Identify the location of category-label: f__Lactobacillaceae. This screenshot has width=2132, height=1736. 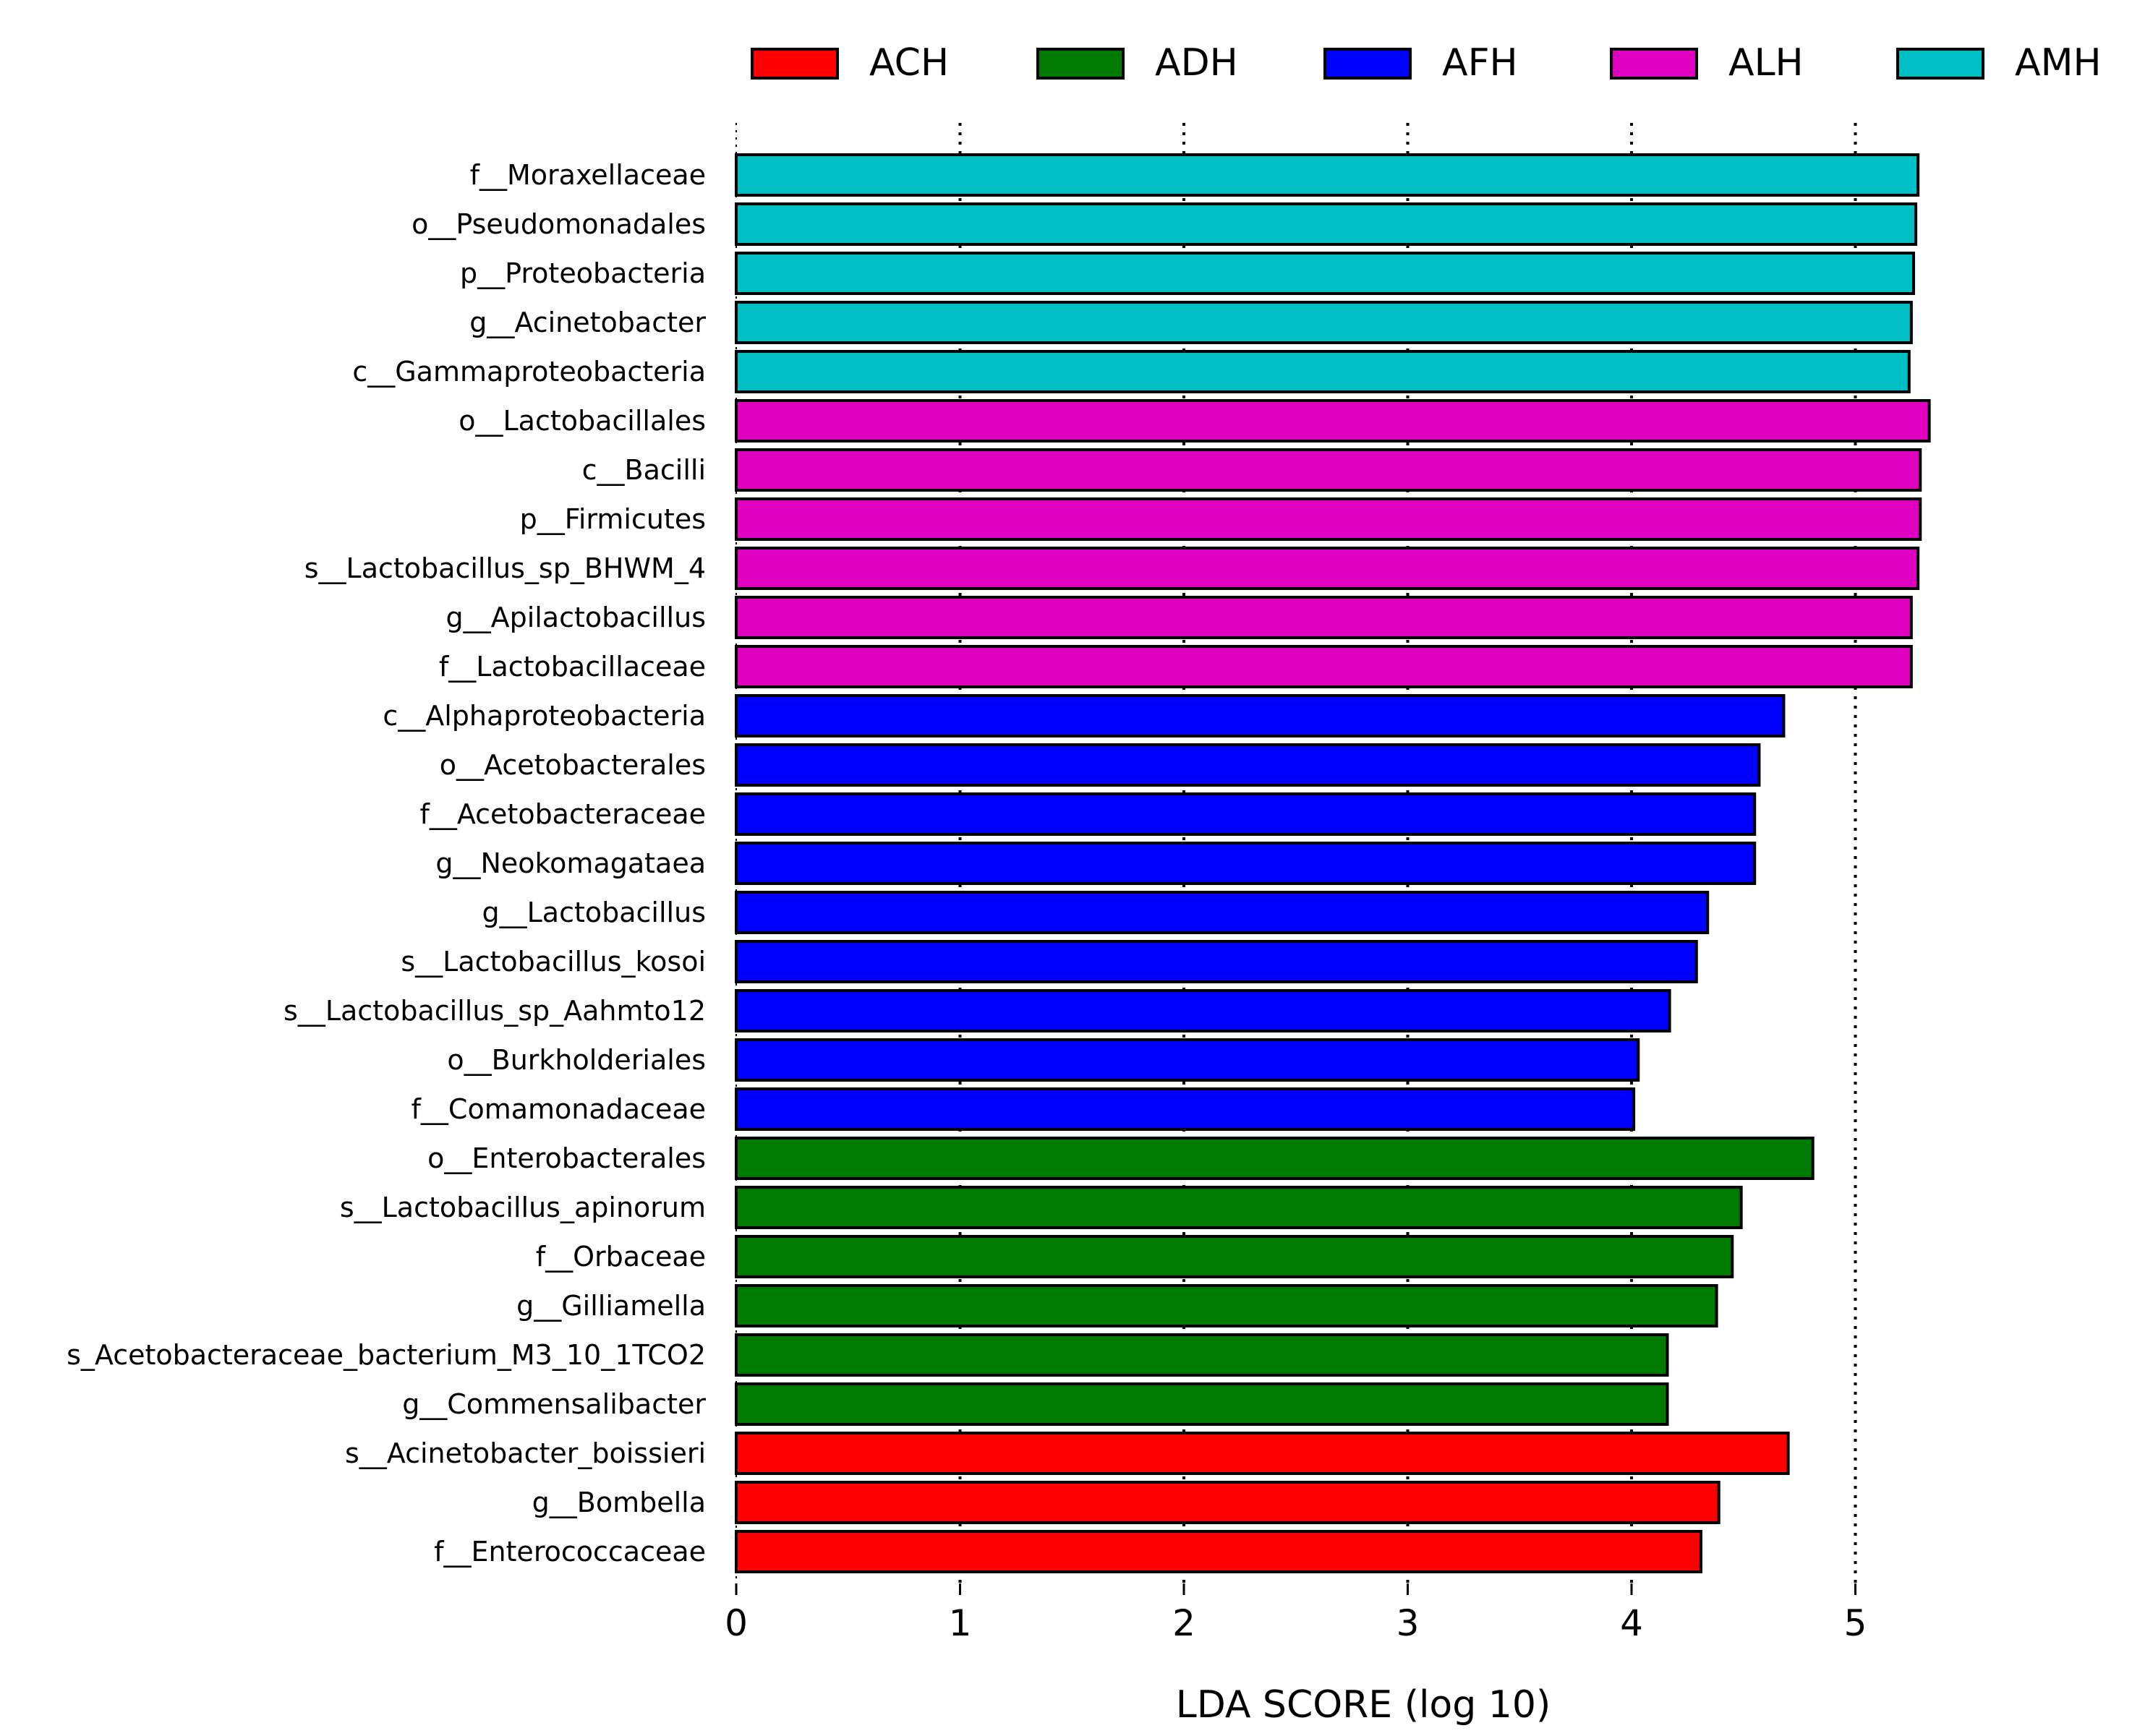
(572, 667).